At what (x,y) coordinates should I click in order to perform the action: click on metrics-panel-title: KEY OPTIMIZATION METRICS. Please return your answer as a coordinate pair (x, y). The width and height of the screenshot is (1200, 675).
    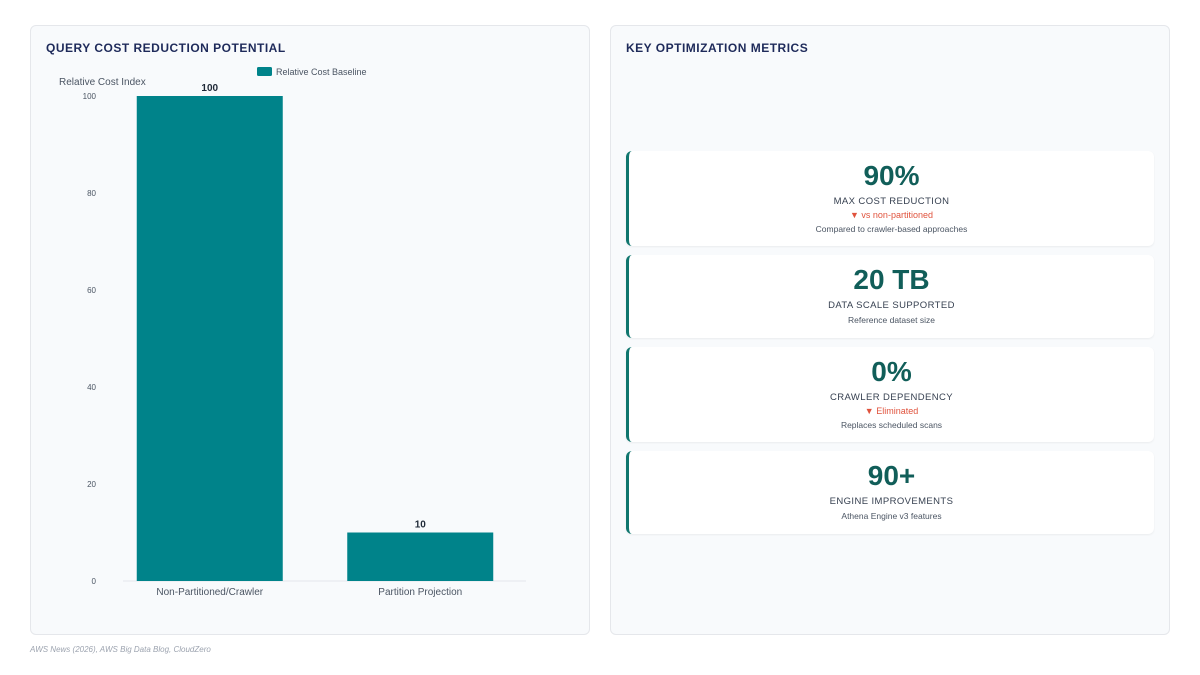
    Looking at the image, I should click on (717, 48).